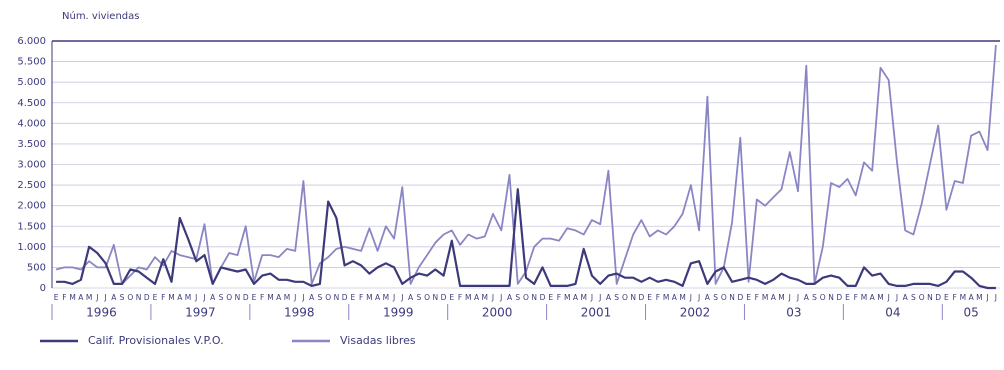  What do you see at coordinates (31, 206) in the screenshot?
I see `y-tick-label: 2.000` at bounding box center [31, 206].